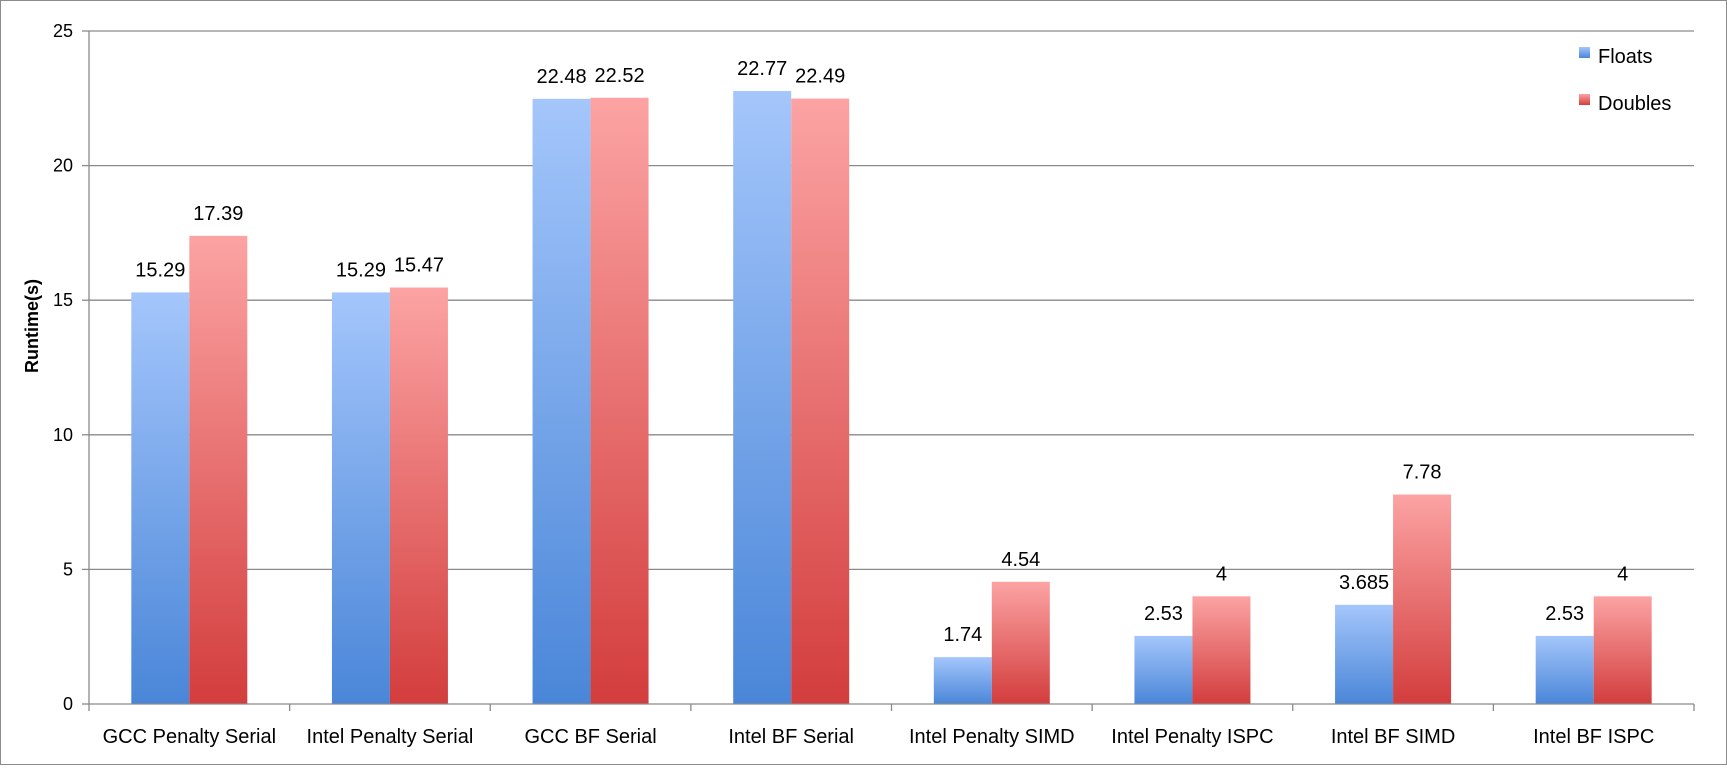 This screenshot has width=1727, height=769. I want to click on data-label-floats-2: 22.48, so click(562, 77).